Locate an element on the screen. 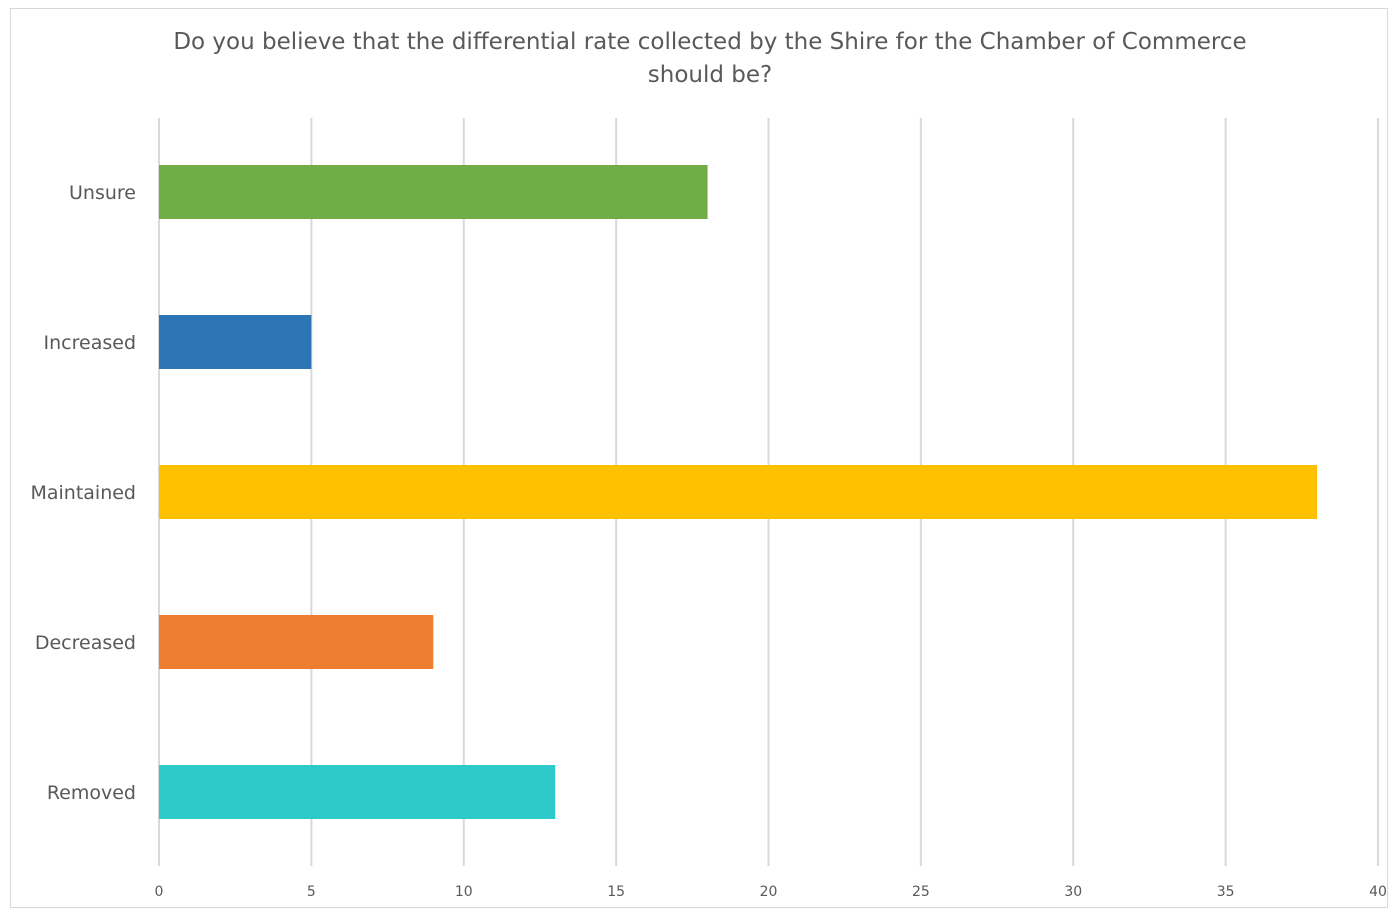 The width and height of the screenshot is (1391, 910). bar-unsure is located at coordinates (433, 192).